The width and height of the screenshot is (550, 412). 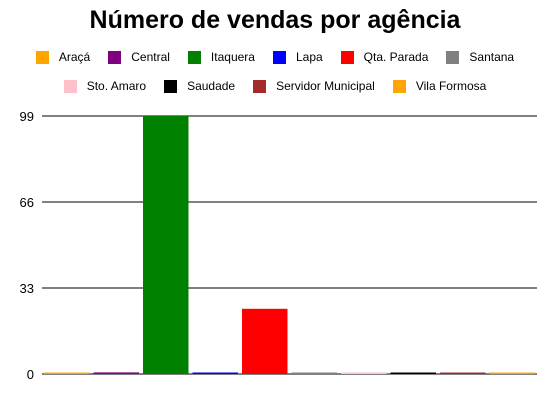 What do you see at coordinates (116, 86) in the screenshot?
I see `legend-label: Sto. Amaro` at bounding box center [116, 86].